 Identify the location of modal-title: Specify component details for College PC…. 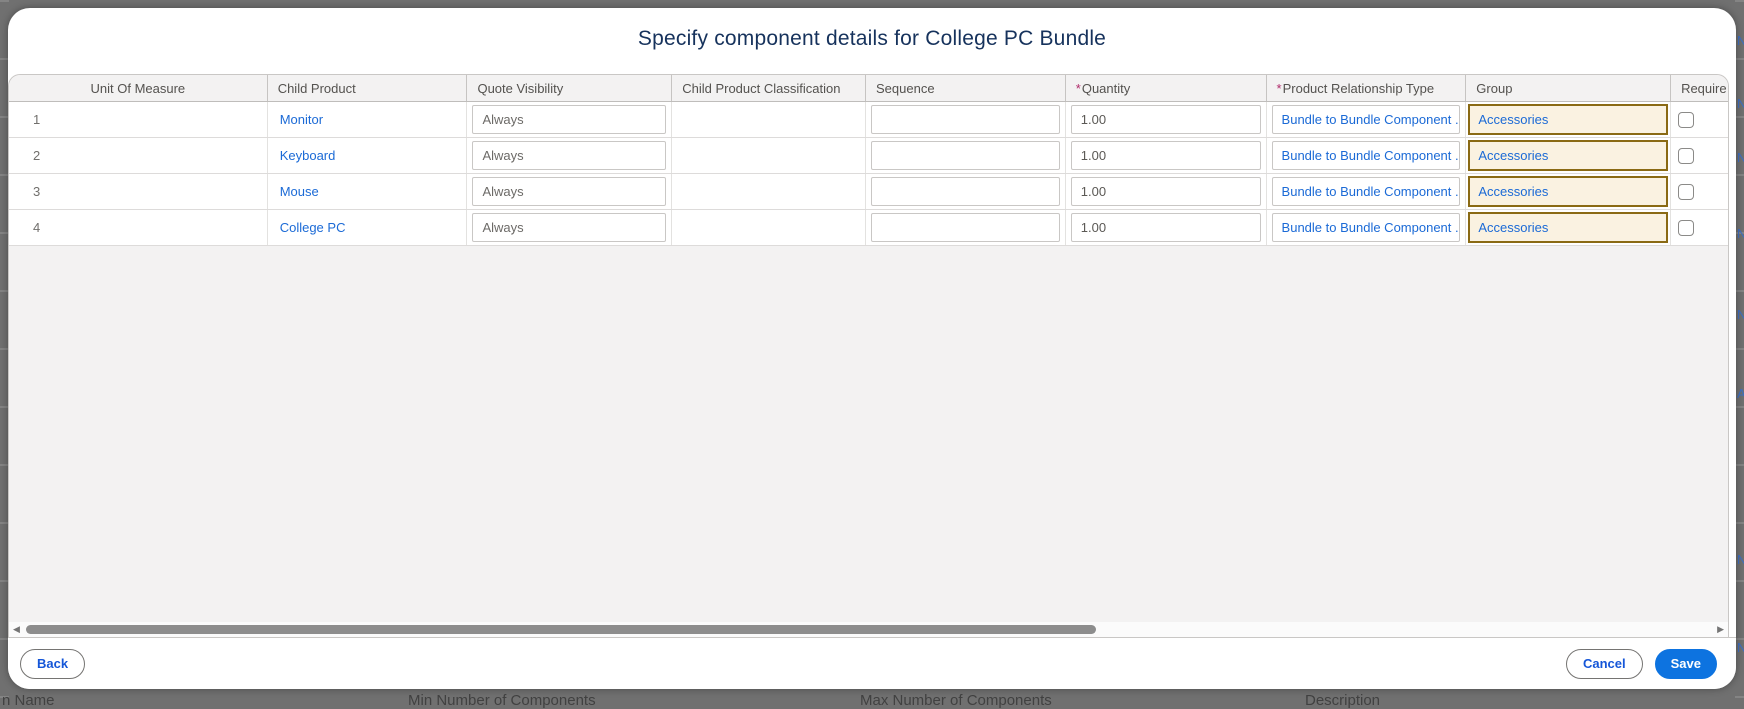
(872, 38).